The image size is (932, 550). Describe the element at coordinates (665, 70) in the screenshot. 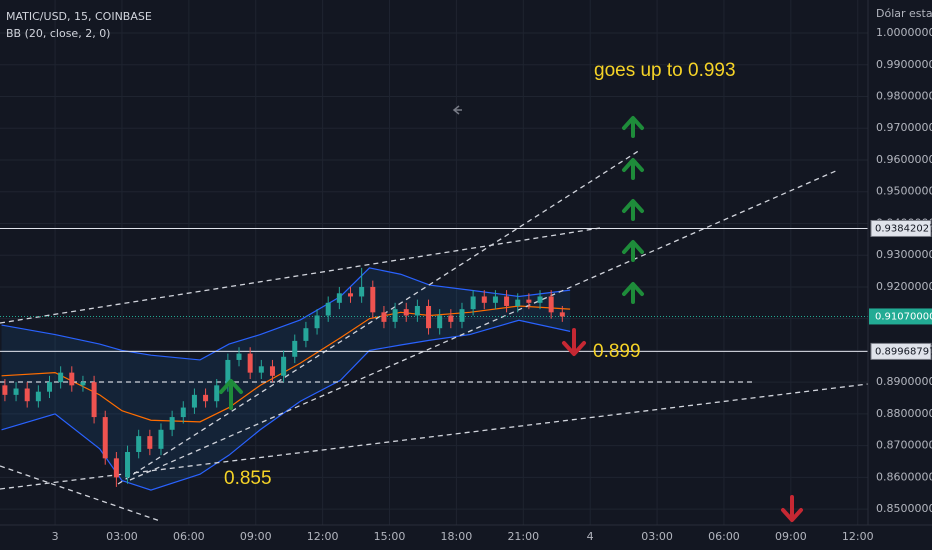

I see `annotation: goes up to 0.993` at that location.